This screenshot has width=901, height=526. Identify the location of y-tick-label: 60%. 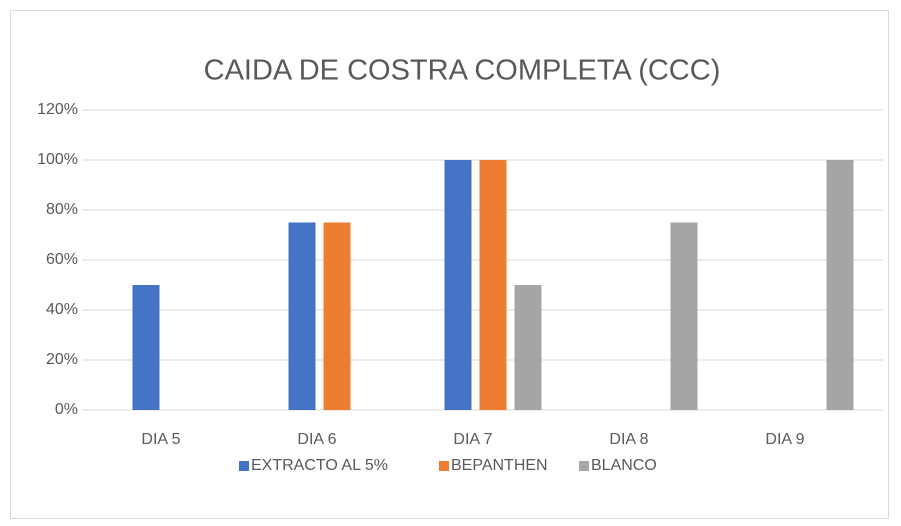
(62, 259).